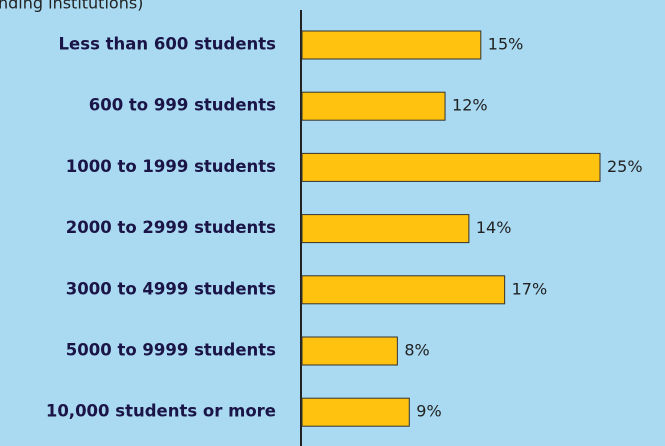  I want to click on category-label: 10,000 students or more, so click(161, 411).